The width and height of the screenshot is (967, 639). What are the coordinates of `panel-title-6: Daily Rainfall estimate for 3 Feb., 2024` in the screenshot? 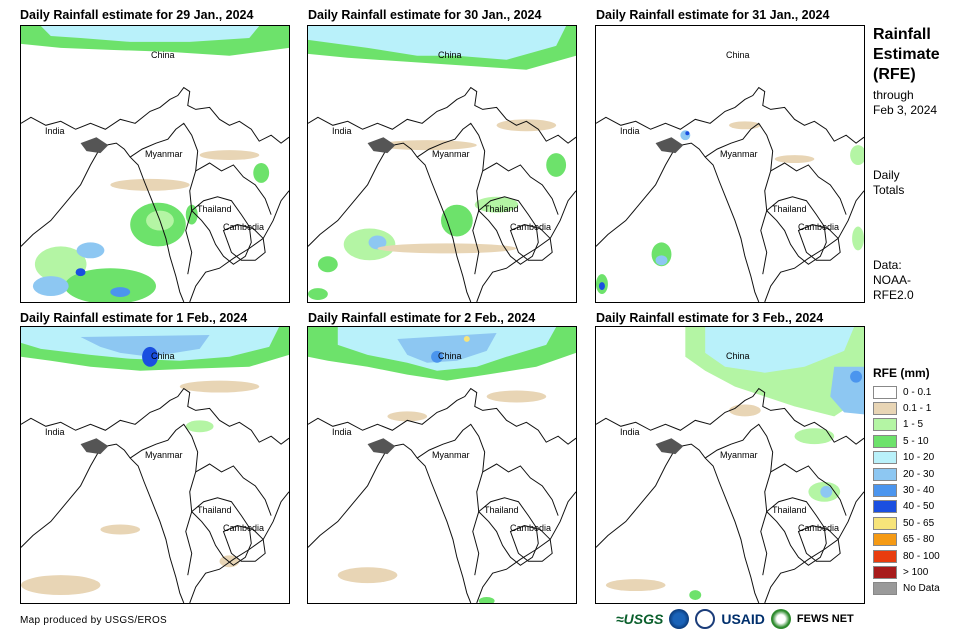 It's located at (710, 318).